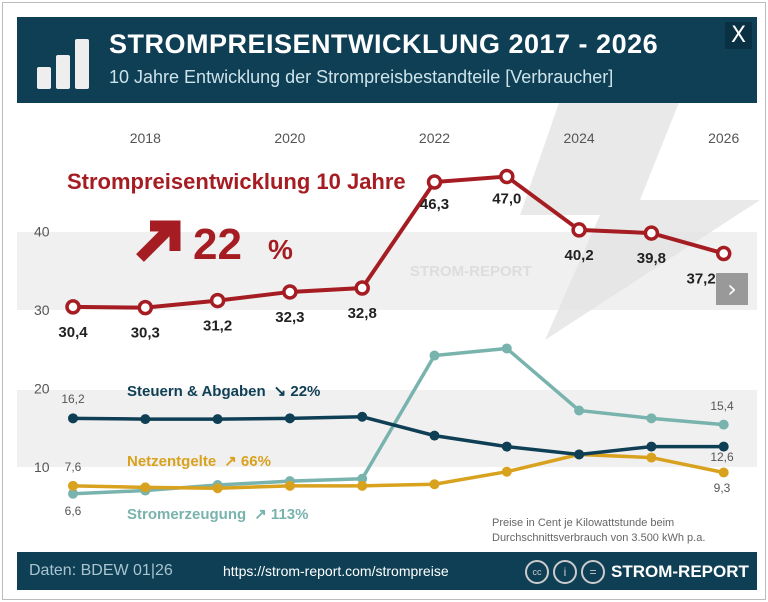 This screenshot has height=602, width=768. Describe the element at coordinates (537, 572) in the screenshot. I see `cc-license-icon: cc` at that location.